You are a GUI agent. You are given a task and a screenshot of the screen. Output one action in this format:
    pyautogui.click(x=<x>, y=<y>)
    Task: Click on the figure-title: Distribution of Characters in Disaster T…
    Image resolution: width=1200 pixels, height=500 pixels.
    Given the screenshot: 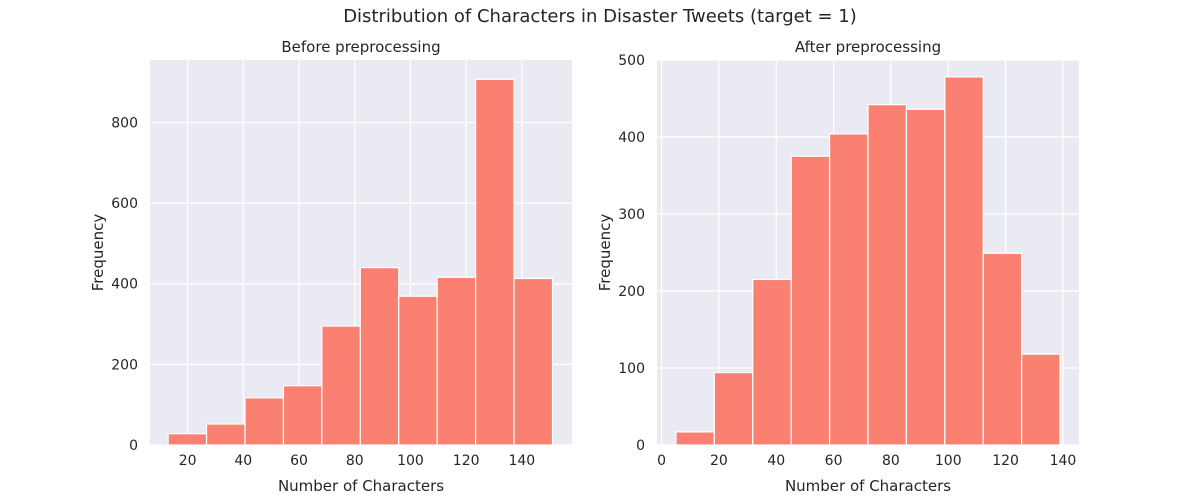 What is the action you would take?
    pyautogui.click(x=600, y=16)
    